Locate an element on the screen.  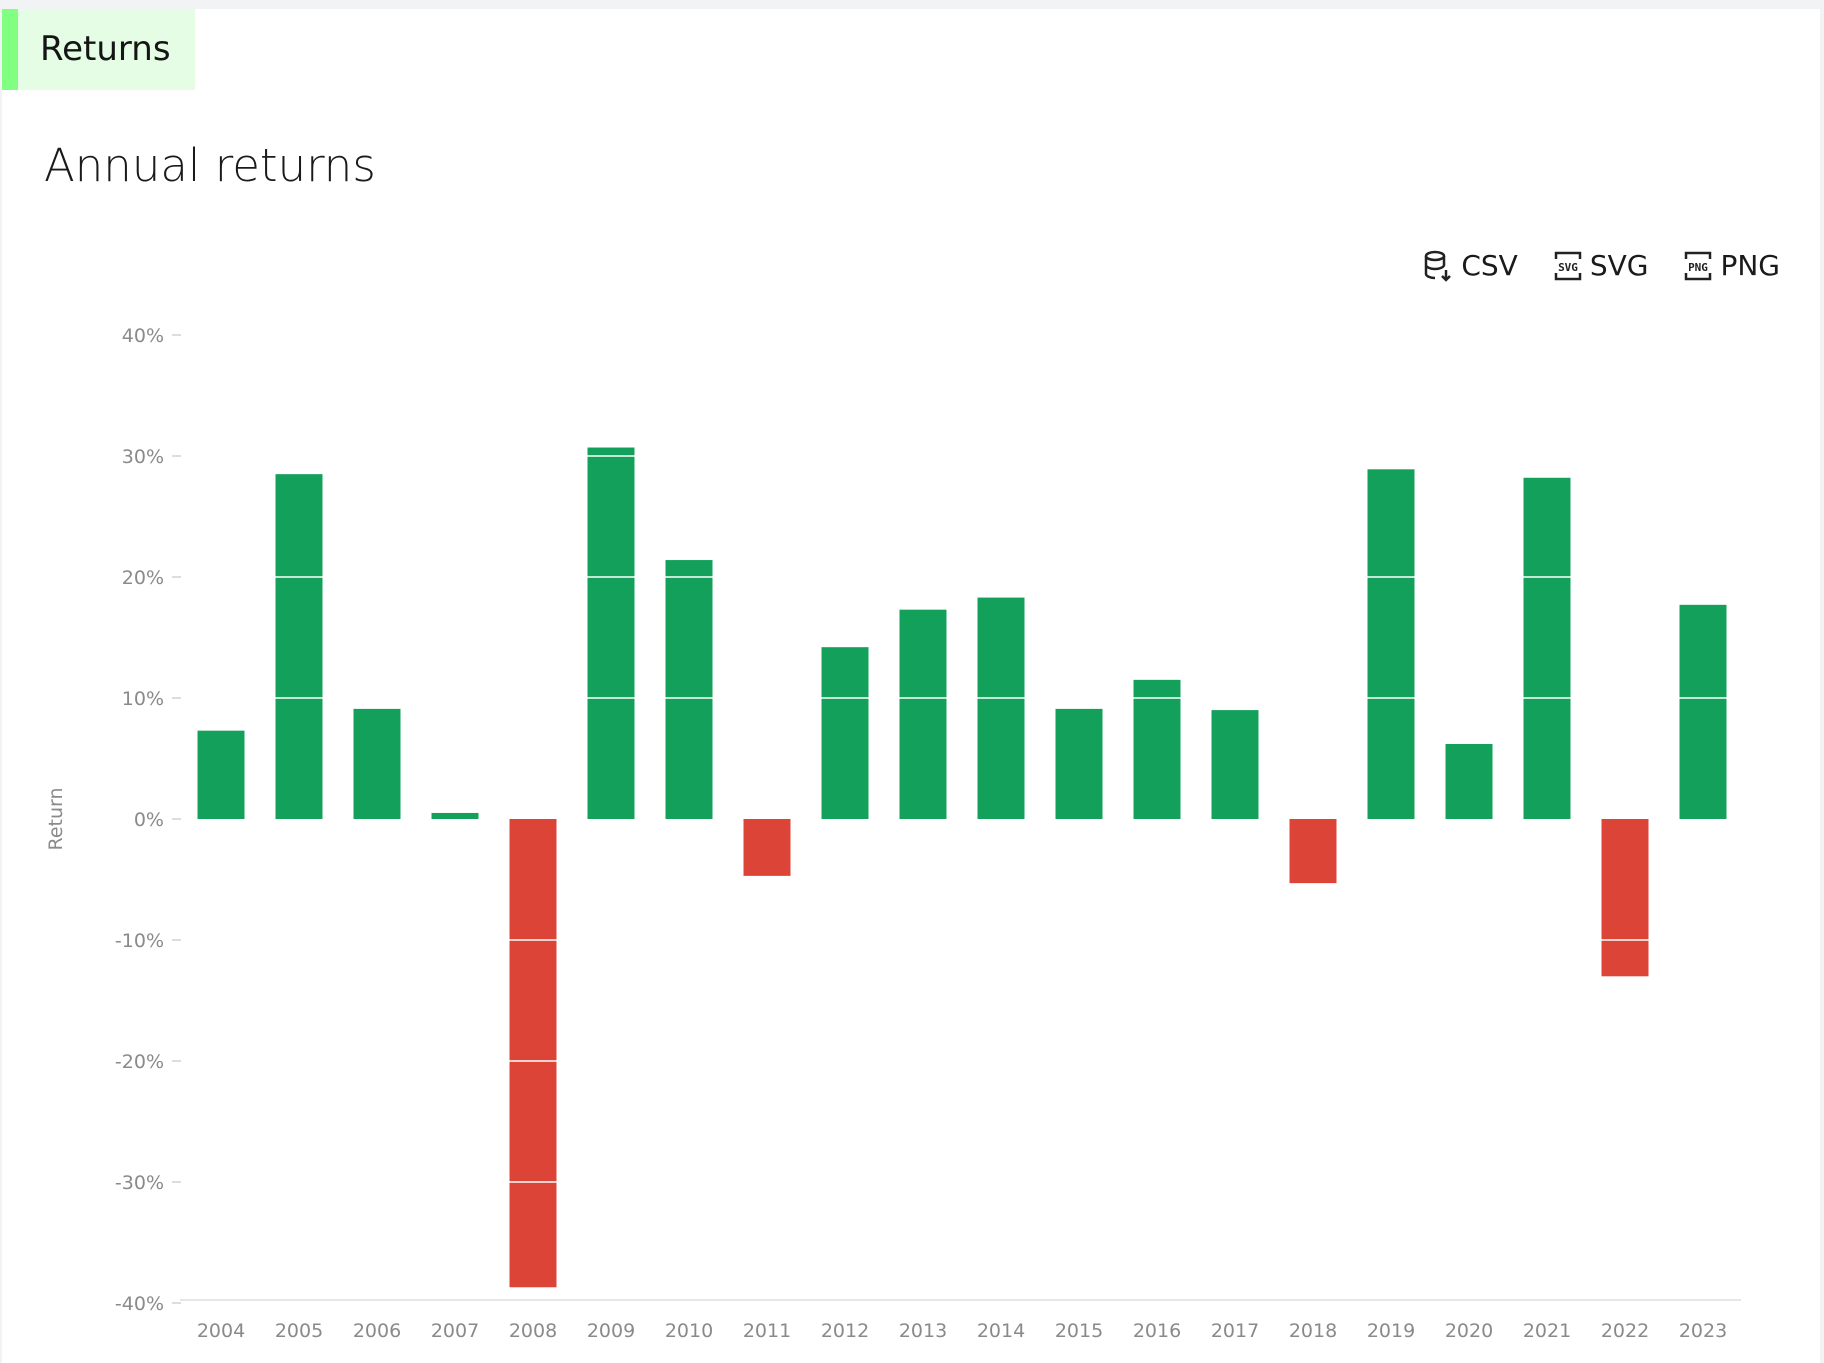
x-tick-label: 2016 is located at coordinates (1157, 1331).